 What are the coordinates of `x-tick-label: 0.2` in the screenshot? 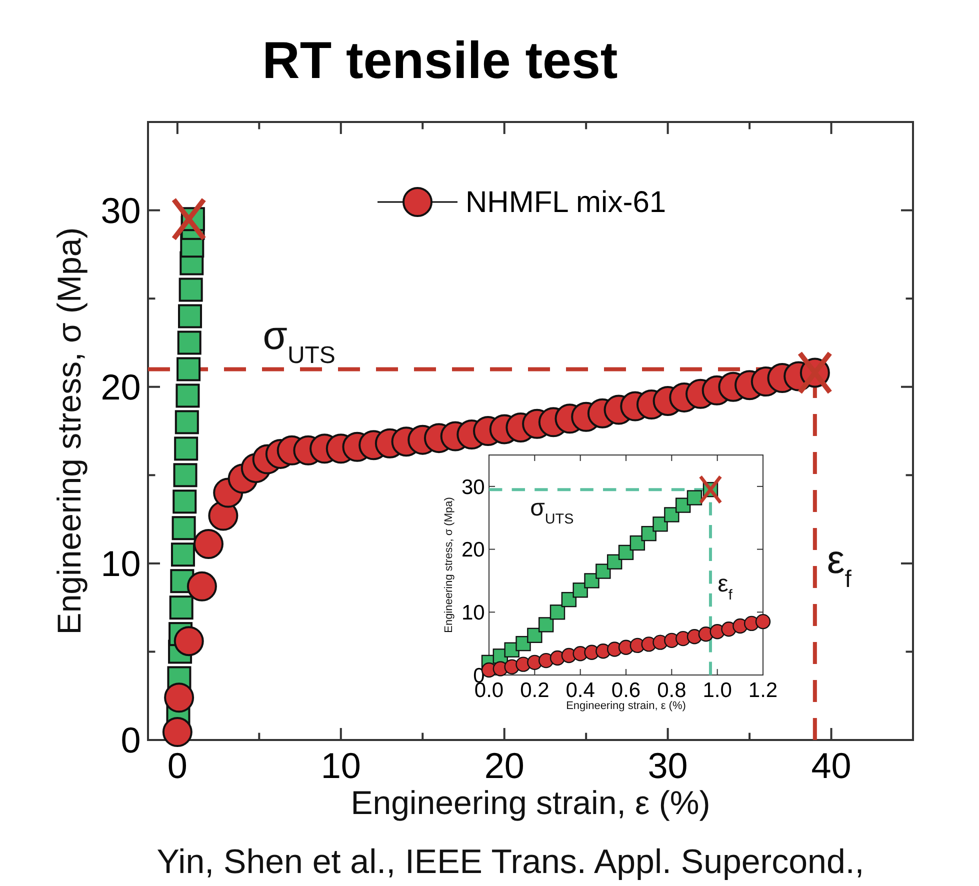 It's located at (535, 690).